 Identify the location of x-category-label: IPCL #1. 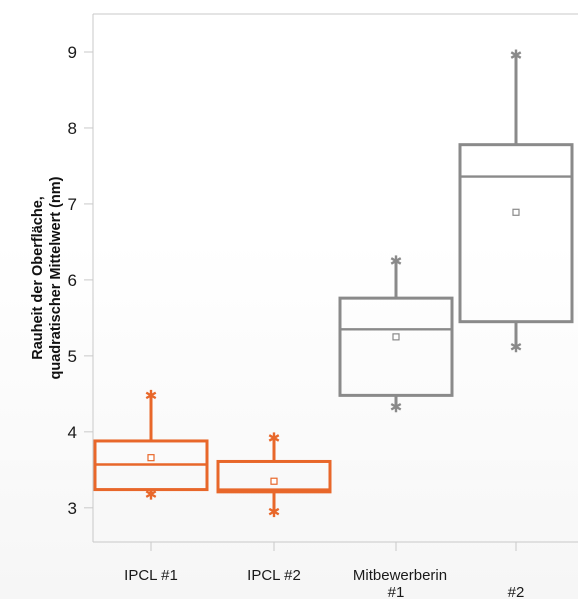
(151, 575).